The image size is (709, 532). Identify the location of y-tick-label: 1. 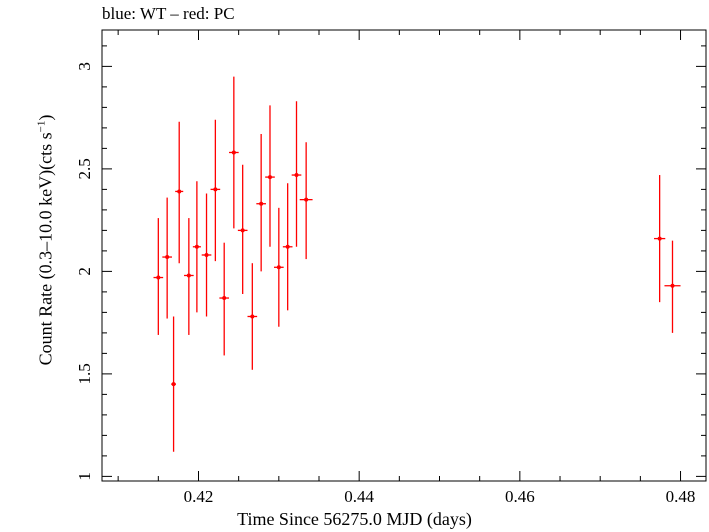
(84, 476).